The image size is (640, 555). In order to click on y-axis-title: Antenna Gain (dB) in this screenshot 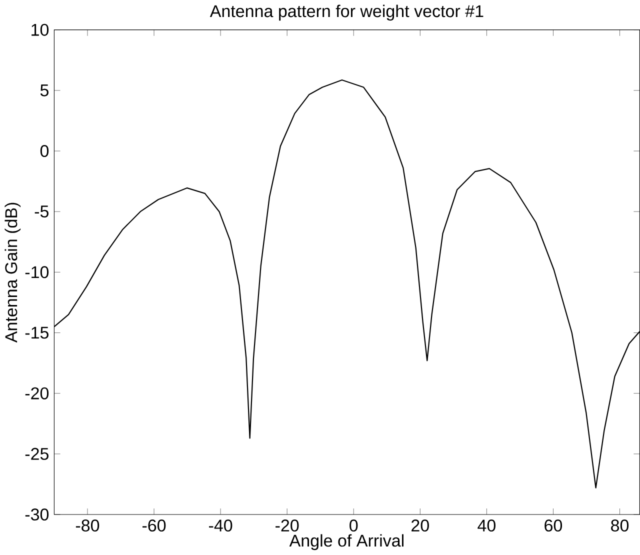, I will do `click(12, 272)`.